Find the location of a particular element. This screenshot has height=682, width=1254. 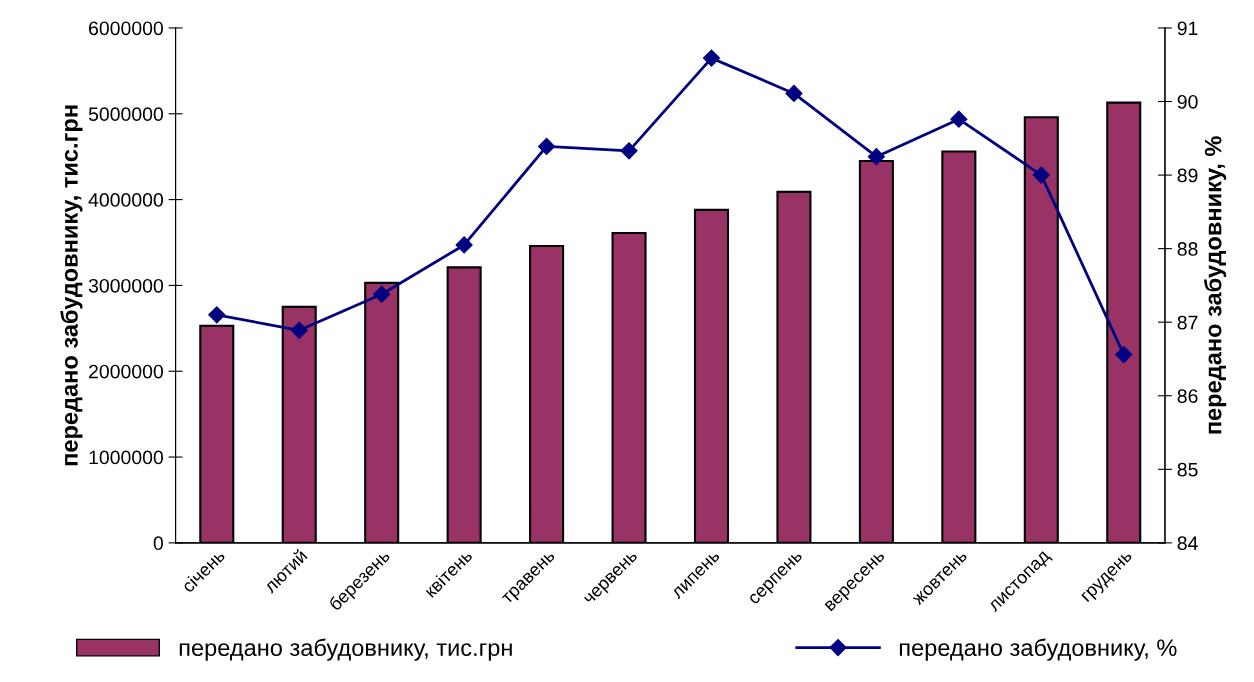

y-tick-label: 0 is located at coordinates (158, 543).